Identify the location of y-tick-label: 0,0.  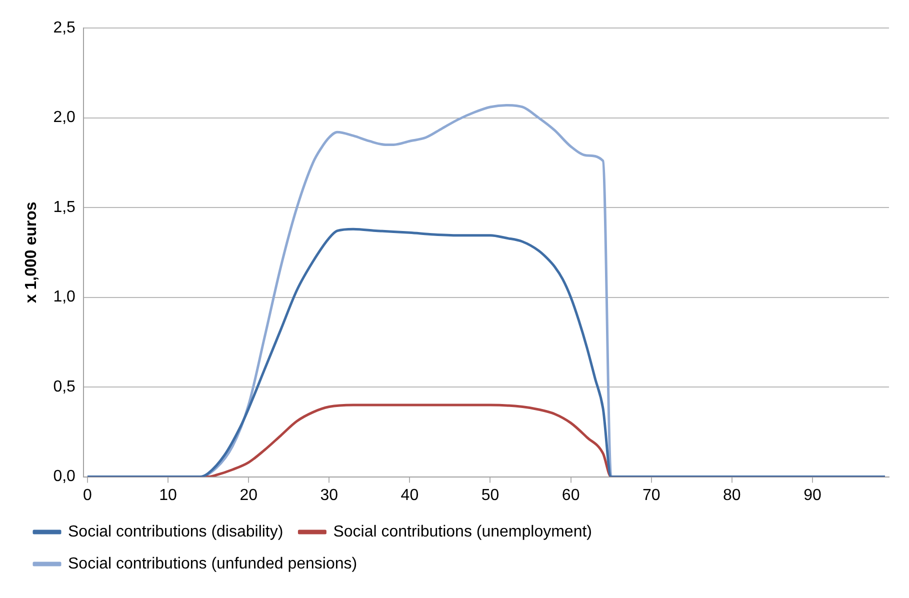
(64, 477).